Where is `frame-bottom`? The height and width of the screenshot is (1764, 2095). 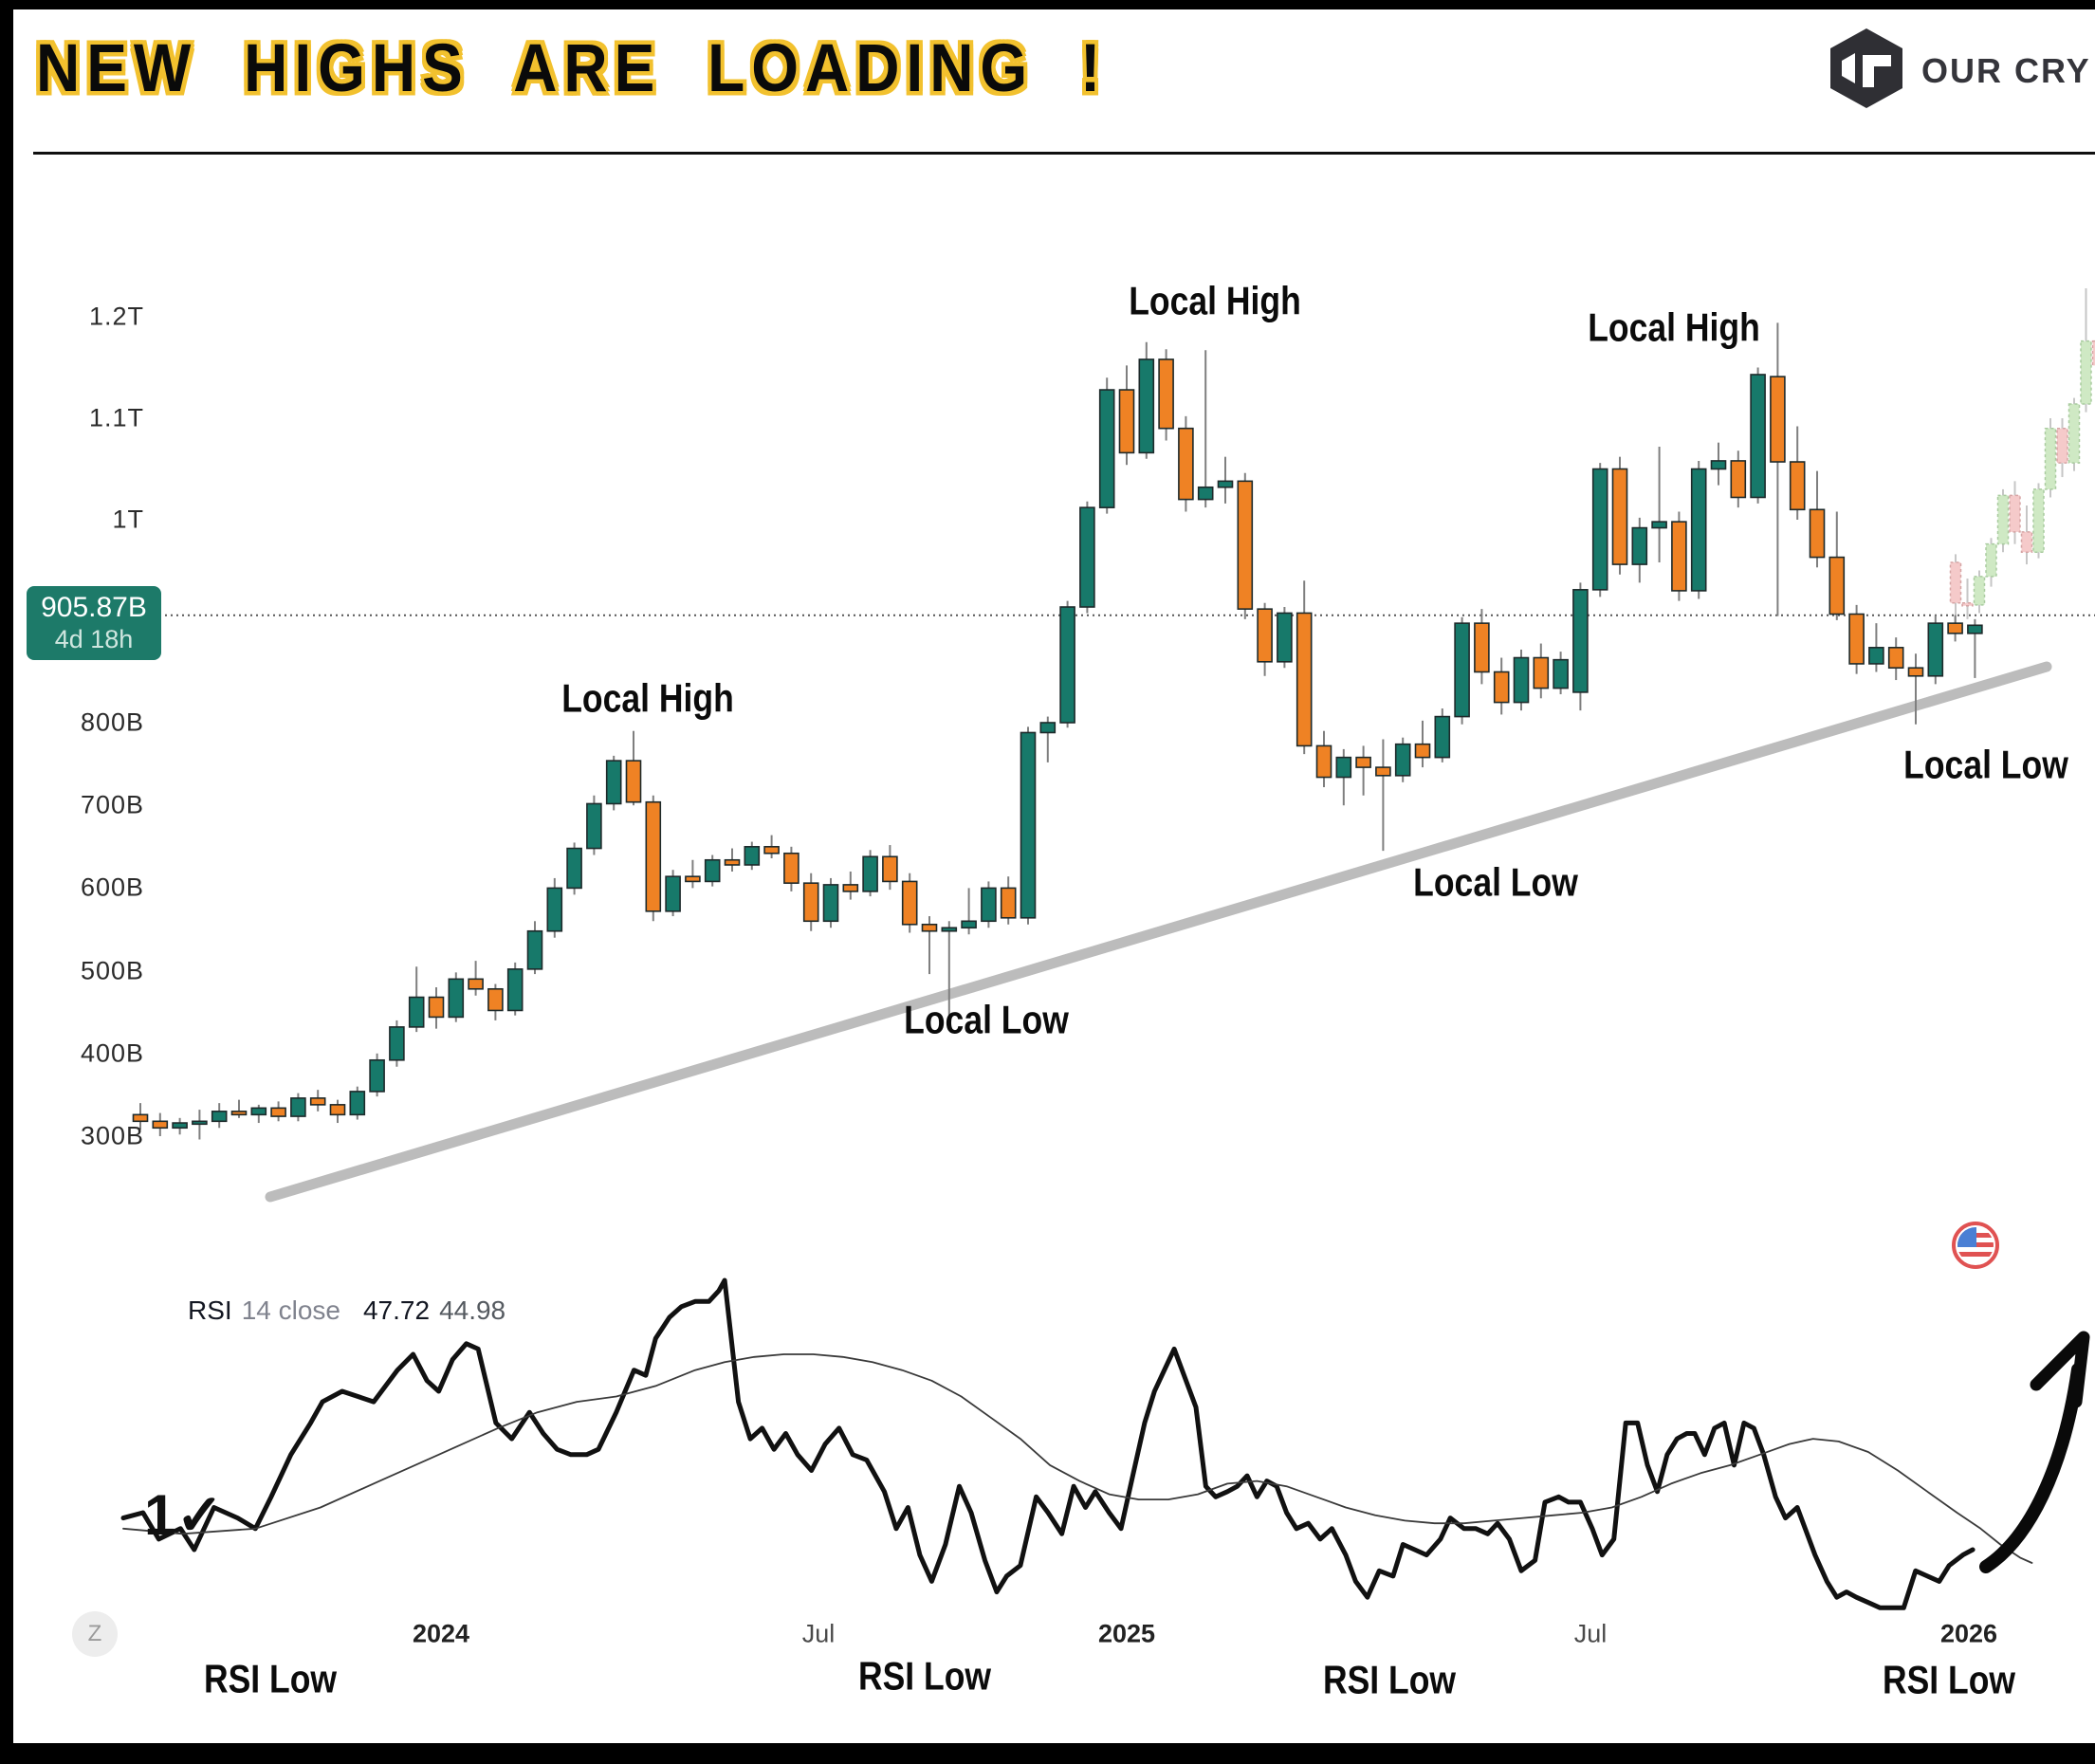
frame-bottom is located at coordinates (1047, 1753).